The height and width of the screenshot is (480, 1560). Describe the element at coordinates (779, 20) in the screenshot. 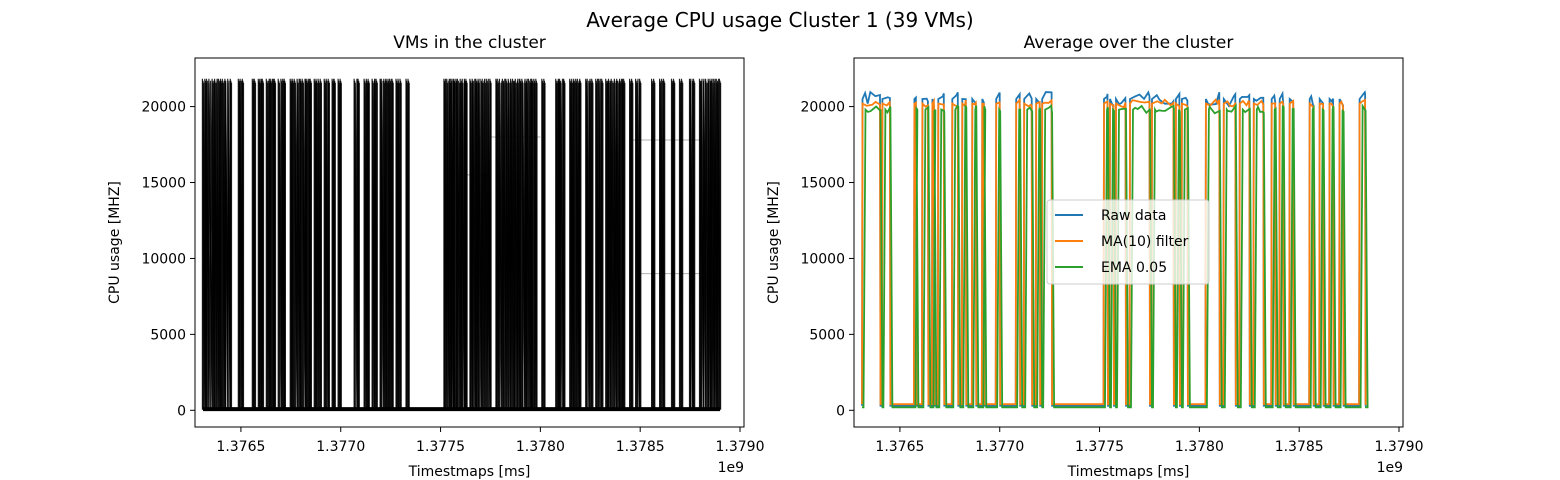

I see `figure-suptitle: Average CPU usage Cluster 1 (39 VMs)` at that location.